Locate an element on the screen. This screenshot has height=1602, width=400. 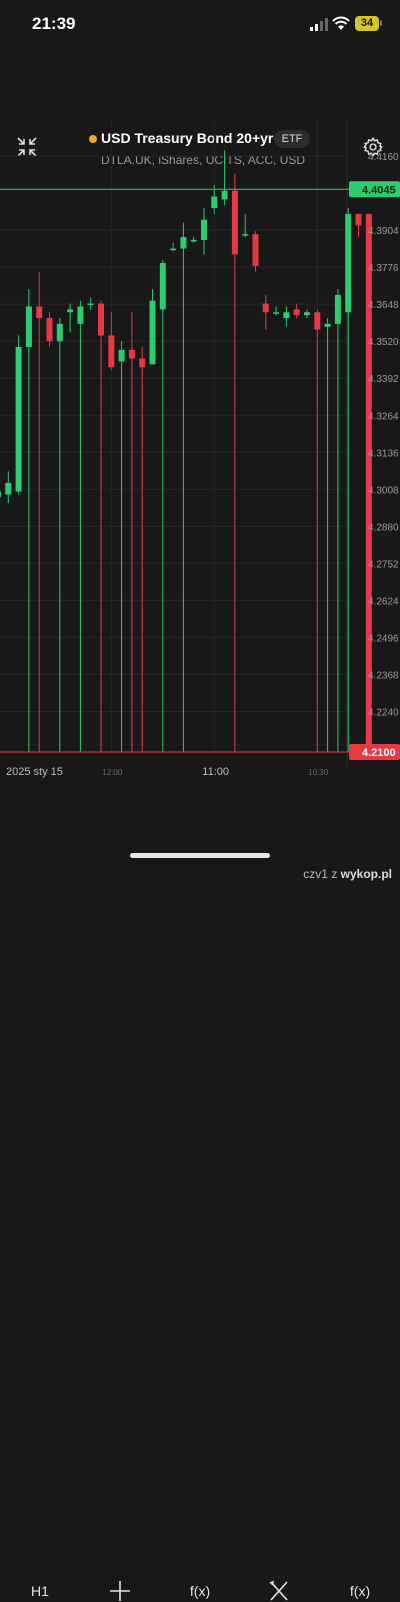
y-tick-label: 4.3008 is located at coordinates (383, 490).